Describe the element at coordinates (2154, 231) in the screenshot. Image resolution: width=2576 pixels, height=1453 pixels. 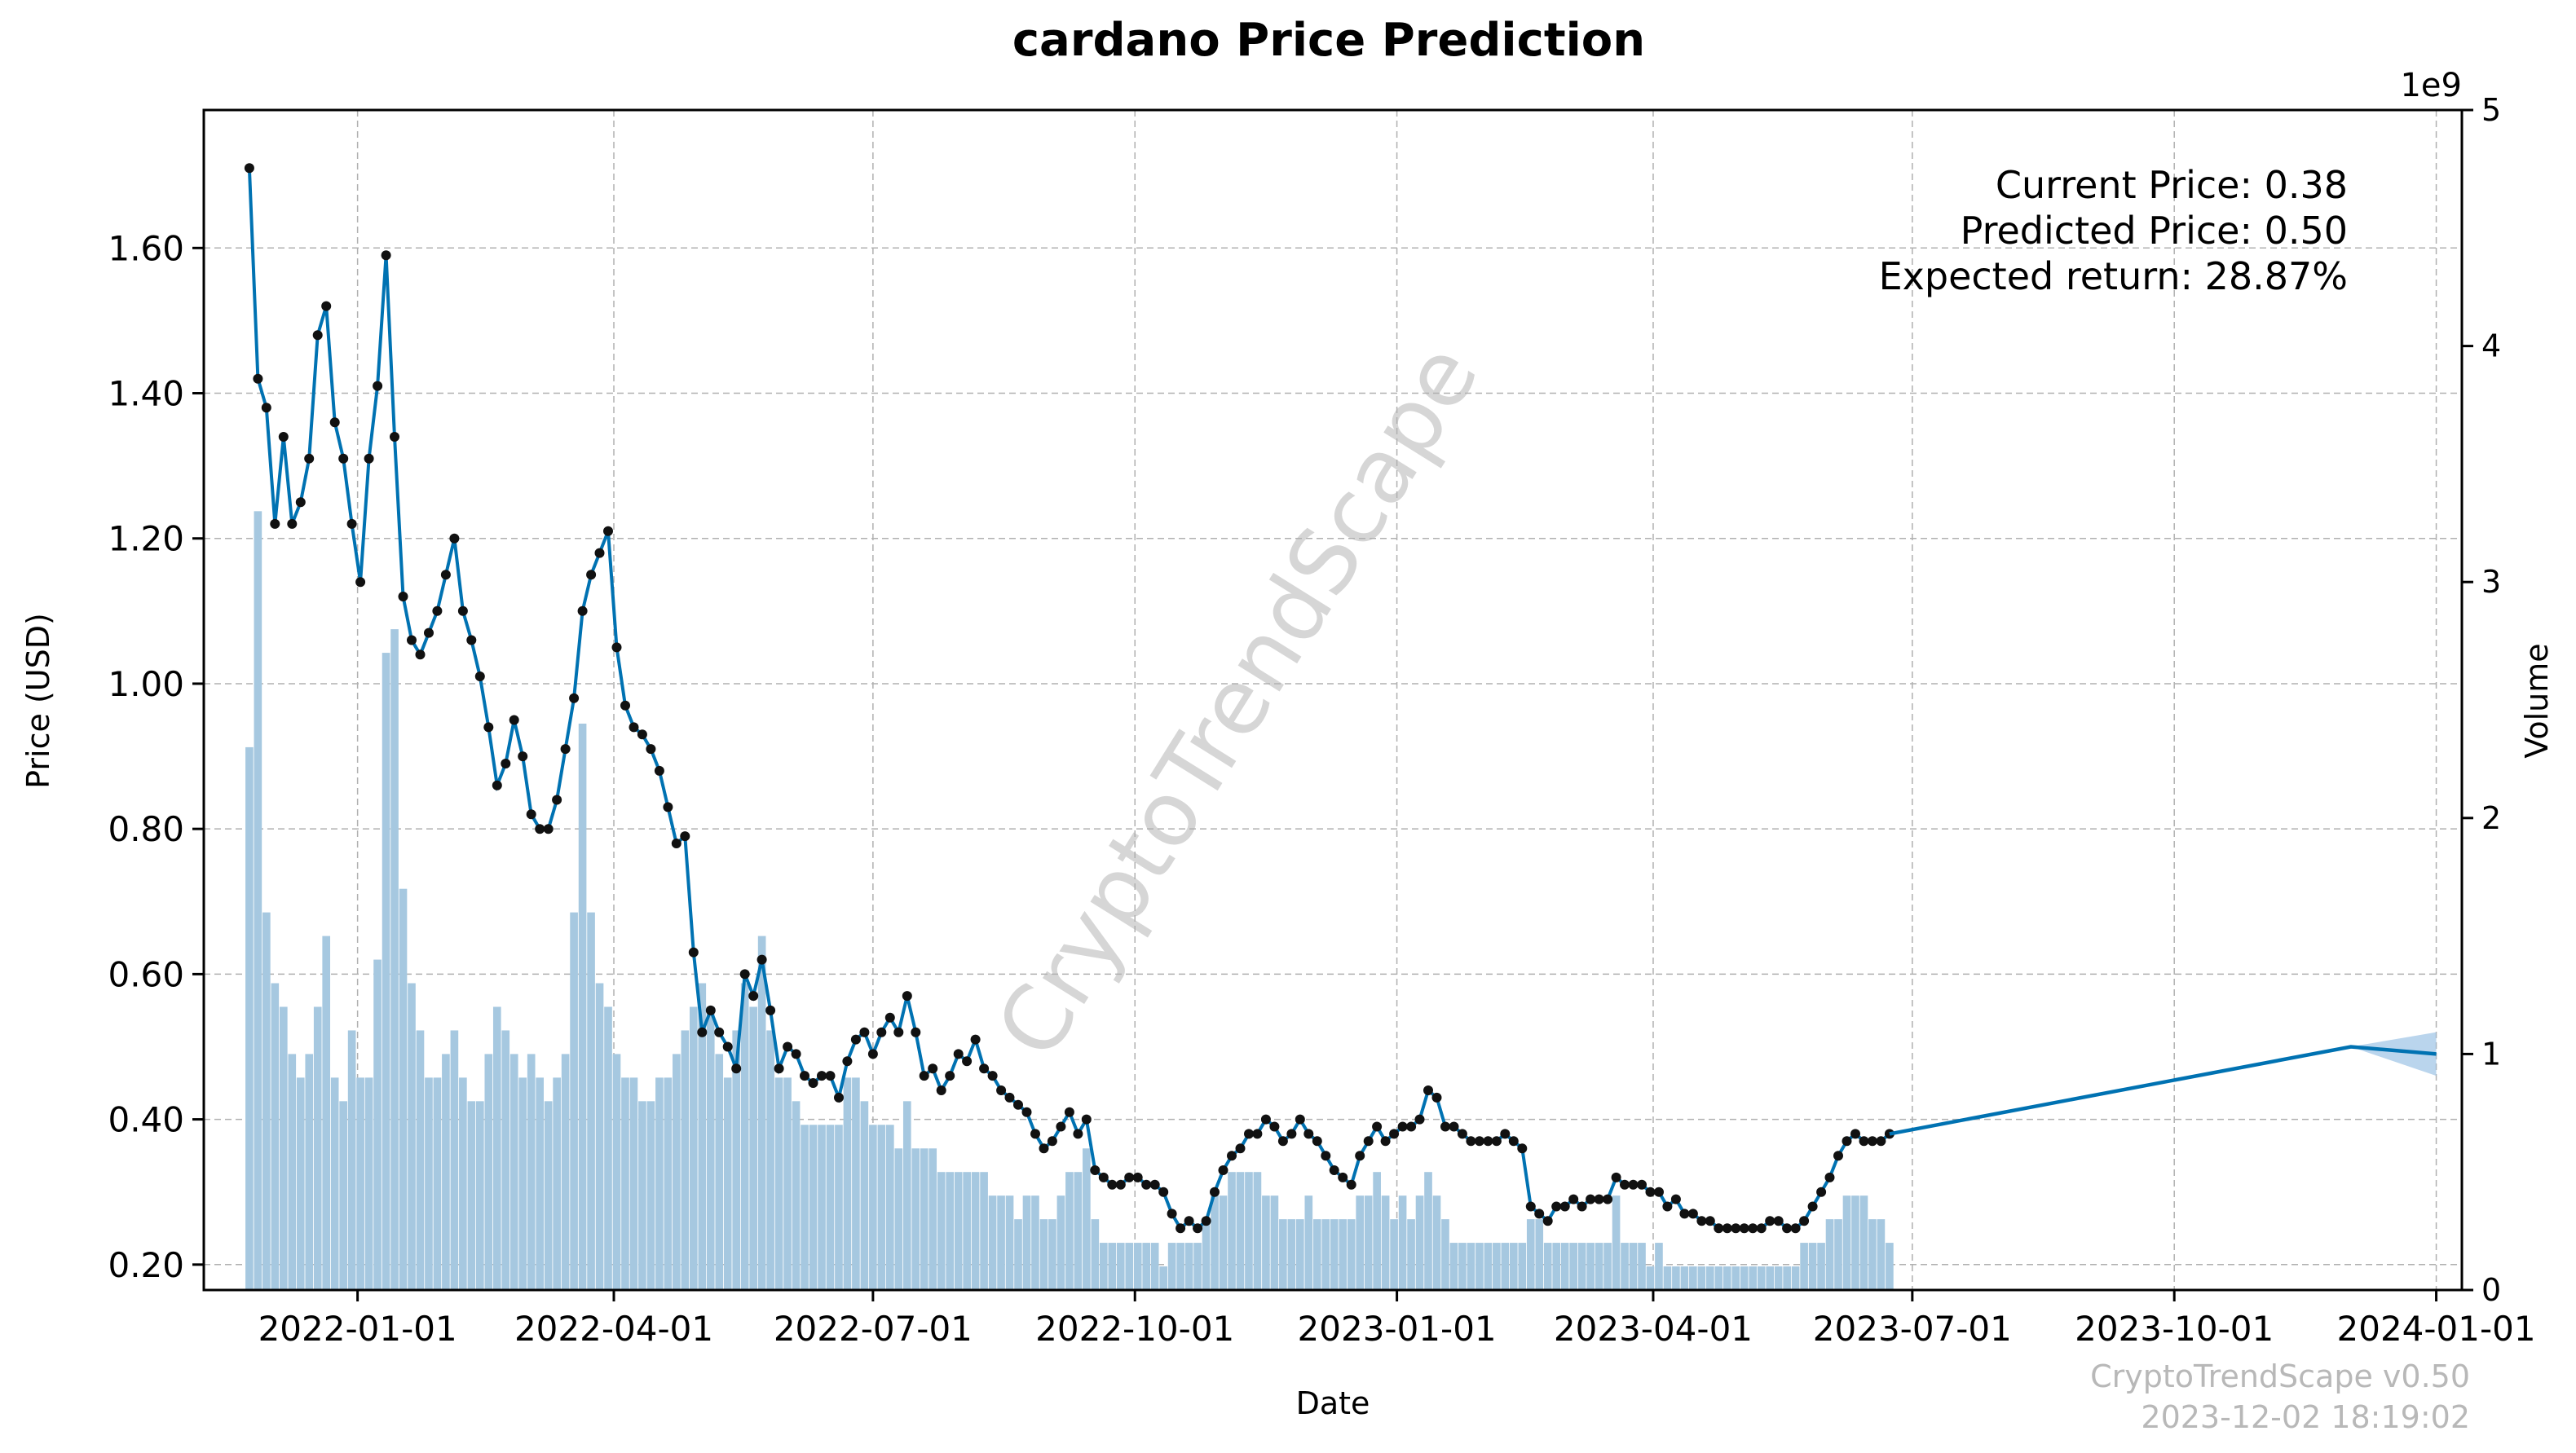
I see `predicted-price-annotation: Predicted Price: 0.50` at that location.